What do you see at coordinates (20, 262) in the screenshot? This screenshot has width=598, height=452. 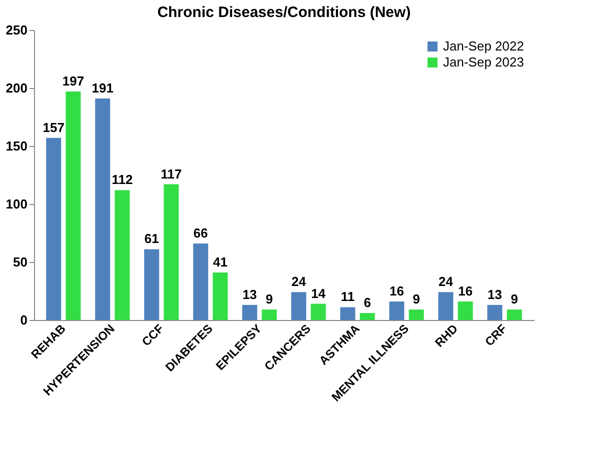 I see `y-tick-label: 50` at bounding box center [20, 262].